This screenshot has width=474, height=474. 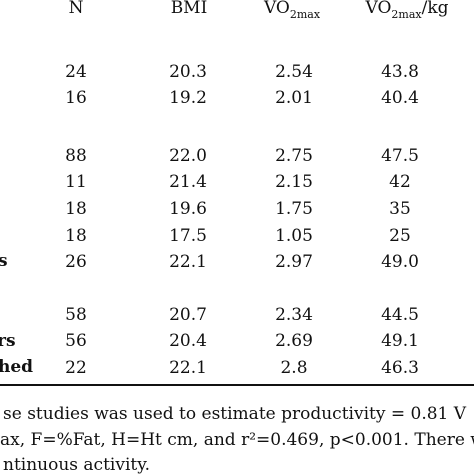 What do you see at coordinates (76, 9) in the screenshot?
I see `header-n: N` at bounding box center [76, 9].